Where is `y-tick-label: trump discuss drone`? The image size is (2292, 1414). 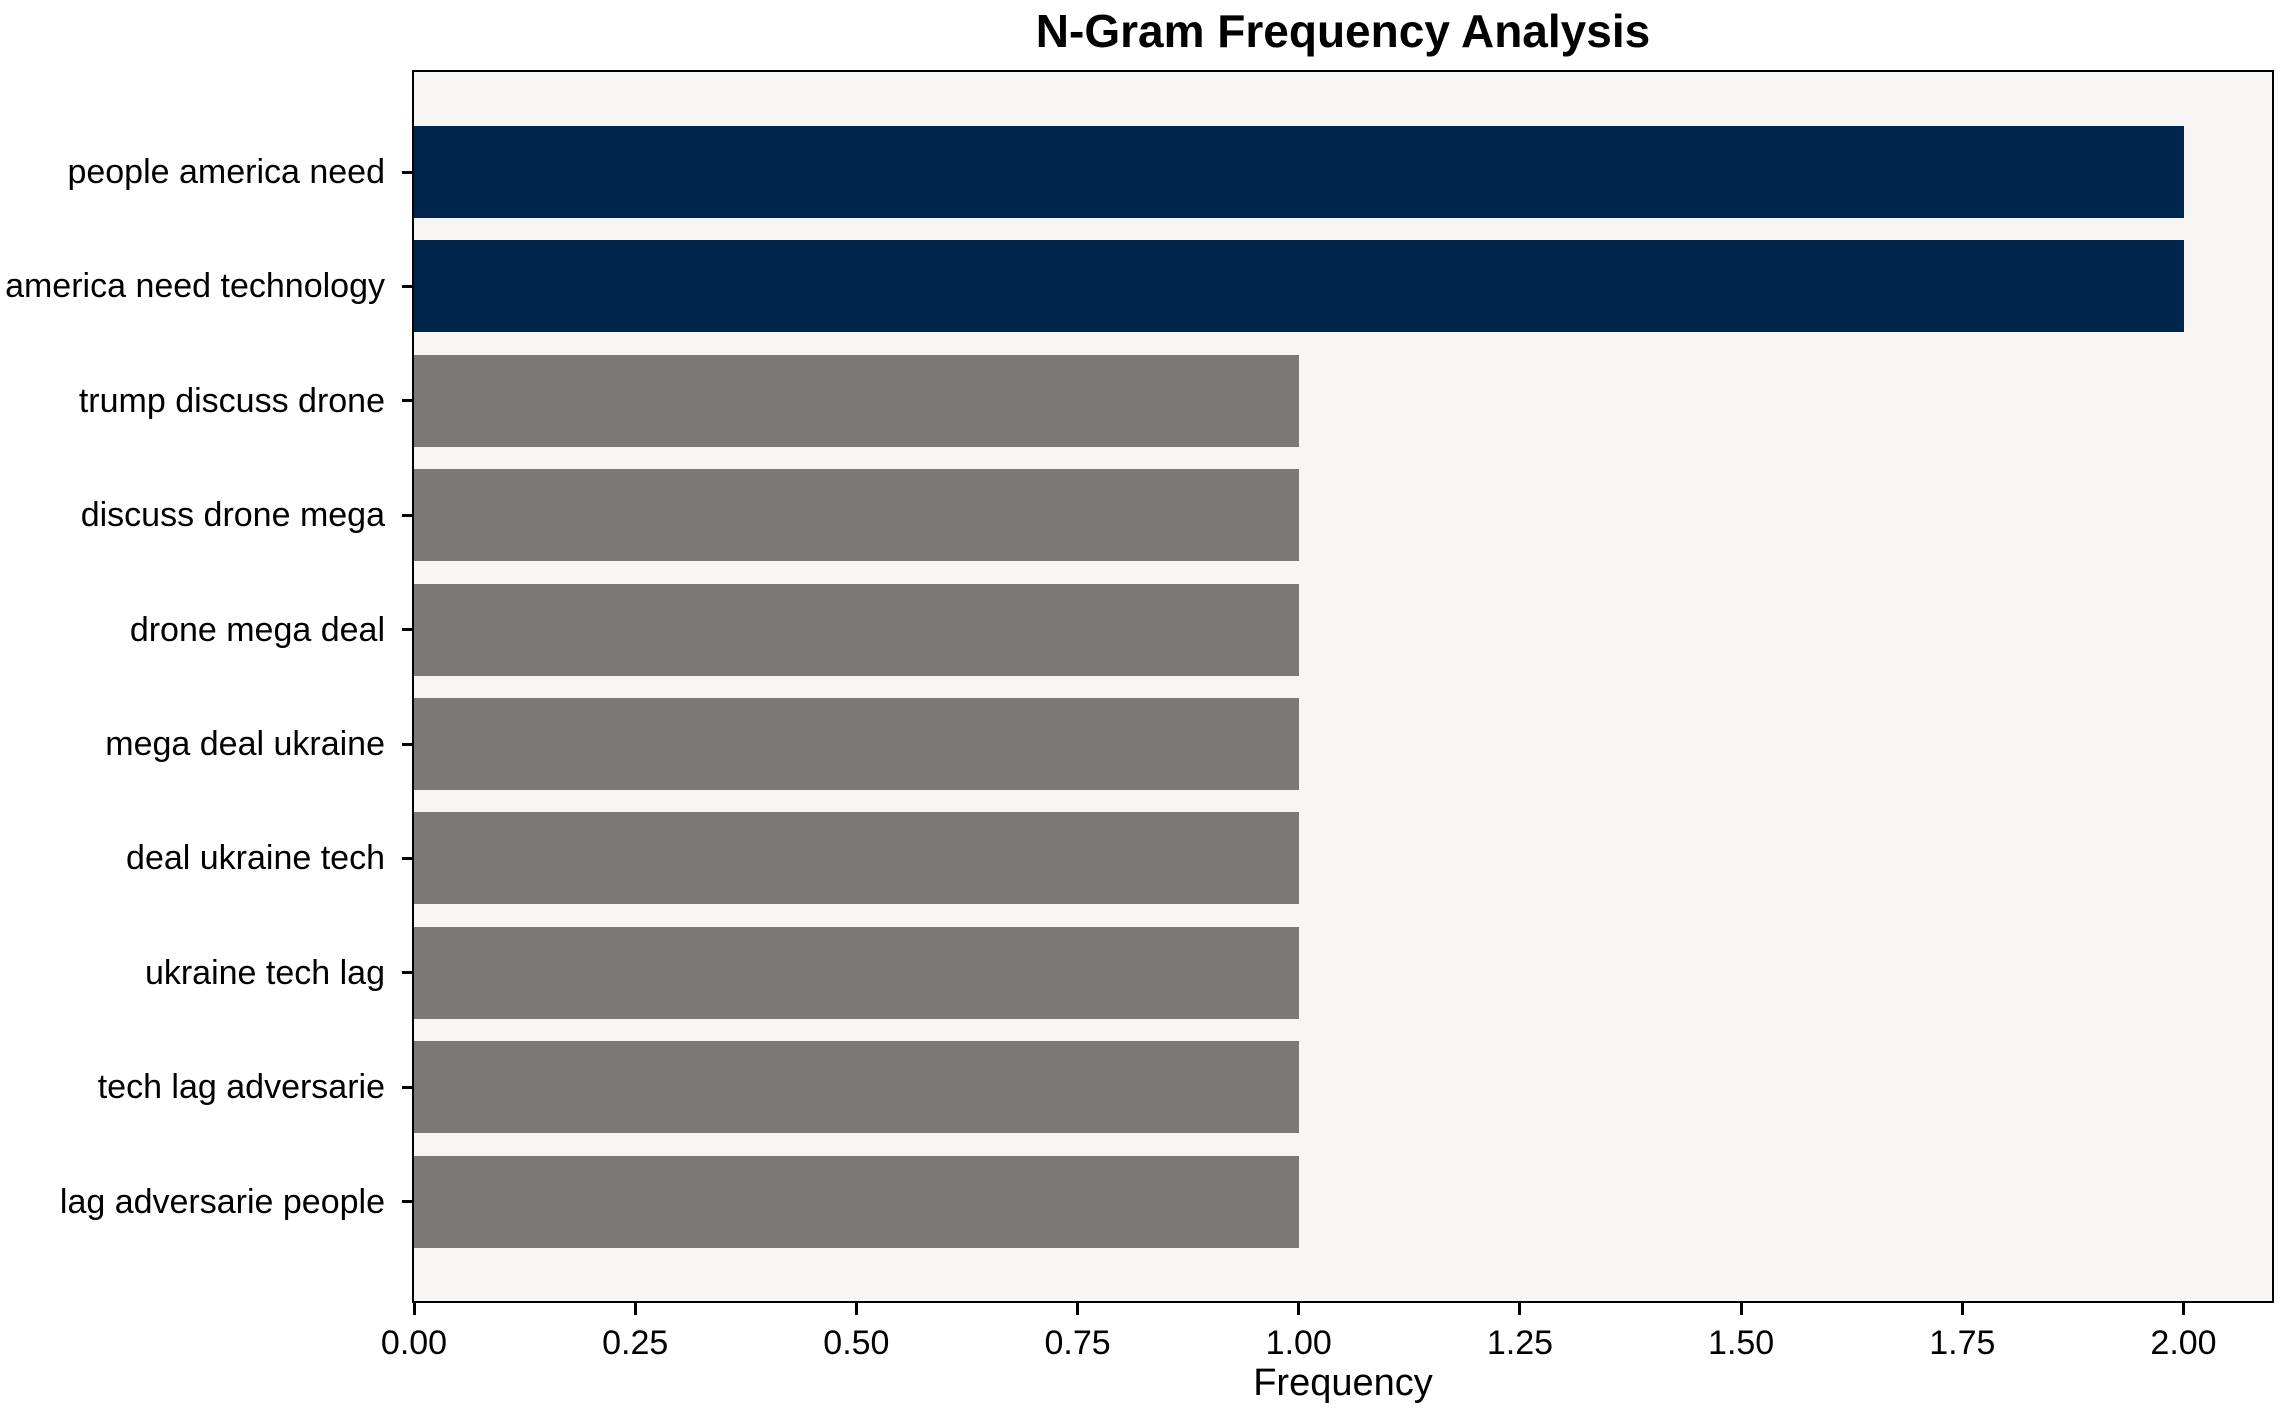
y-tick-label: trump discuss drone is located at coordinates (231, 400).